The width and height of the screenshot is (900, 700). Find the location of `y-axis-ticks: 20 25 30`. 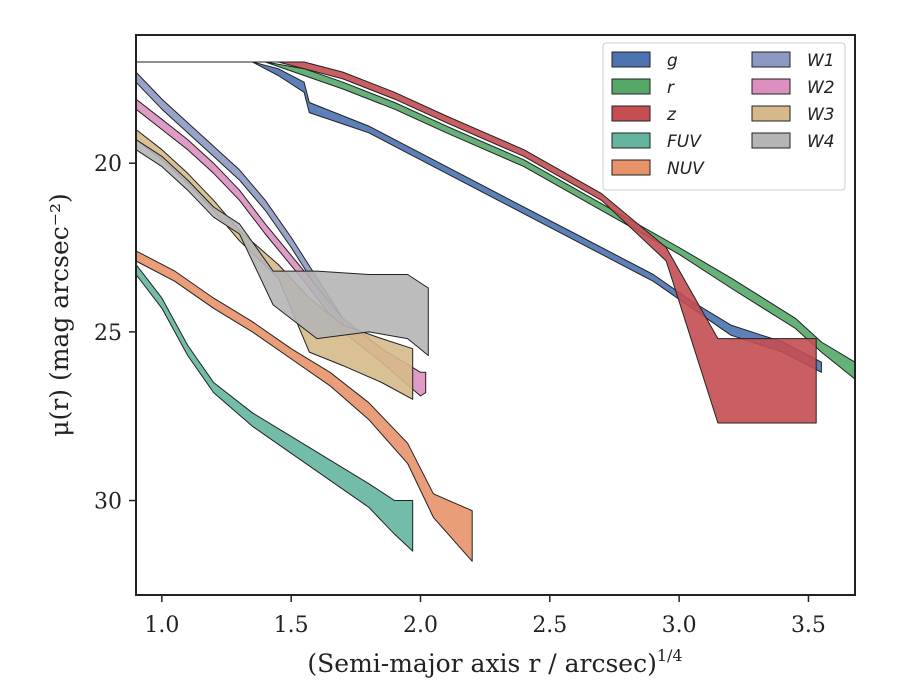

y-axis-ticks: 20 25 30 is located at coordinates (115, 333).